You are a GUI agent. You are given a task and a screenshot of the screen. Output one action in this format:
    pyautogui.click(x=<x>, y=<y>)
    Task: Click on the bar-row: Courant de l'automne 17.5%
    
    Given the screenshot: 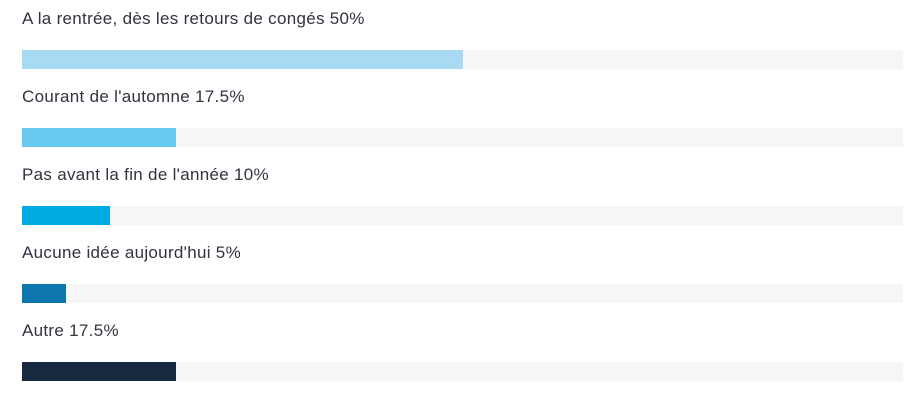 What is the action you would take?
    pyautogui.click(x=462, y=116)
    